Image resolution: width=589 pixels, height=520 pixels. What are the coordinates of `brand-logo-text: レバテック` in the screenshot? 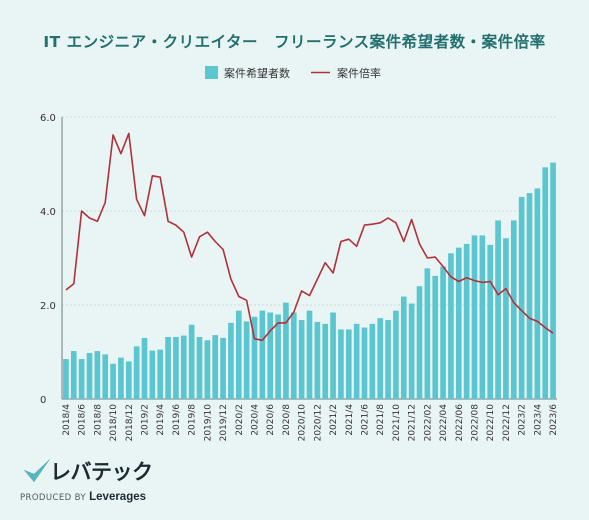 It's located at (101, 472).